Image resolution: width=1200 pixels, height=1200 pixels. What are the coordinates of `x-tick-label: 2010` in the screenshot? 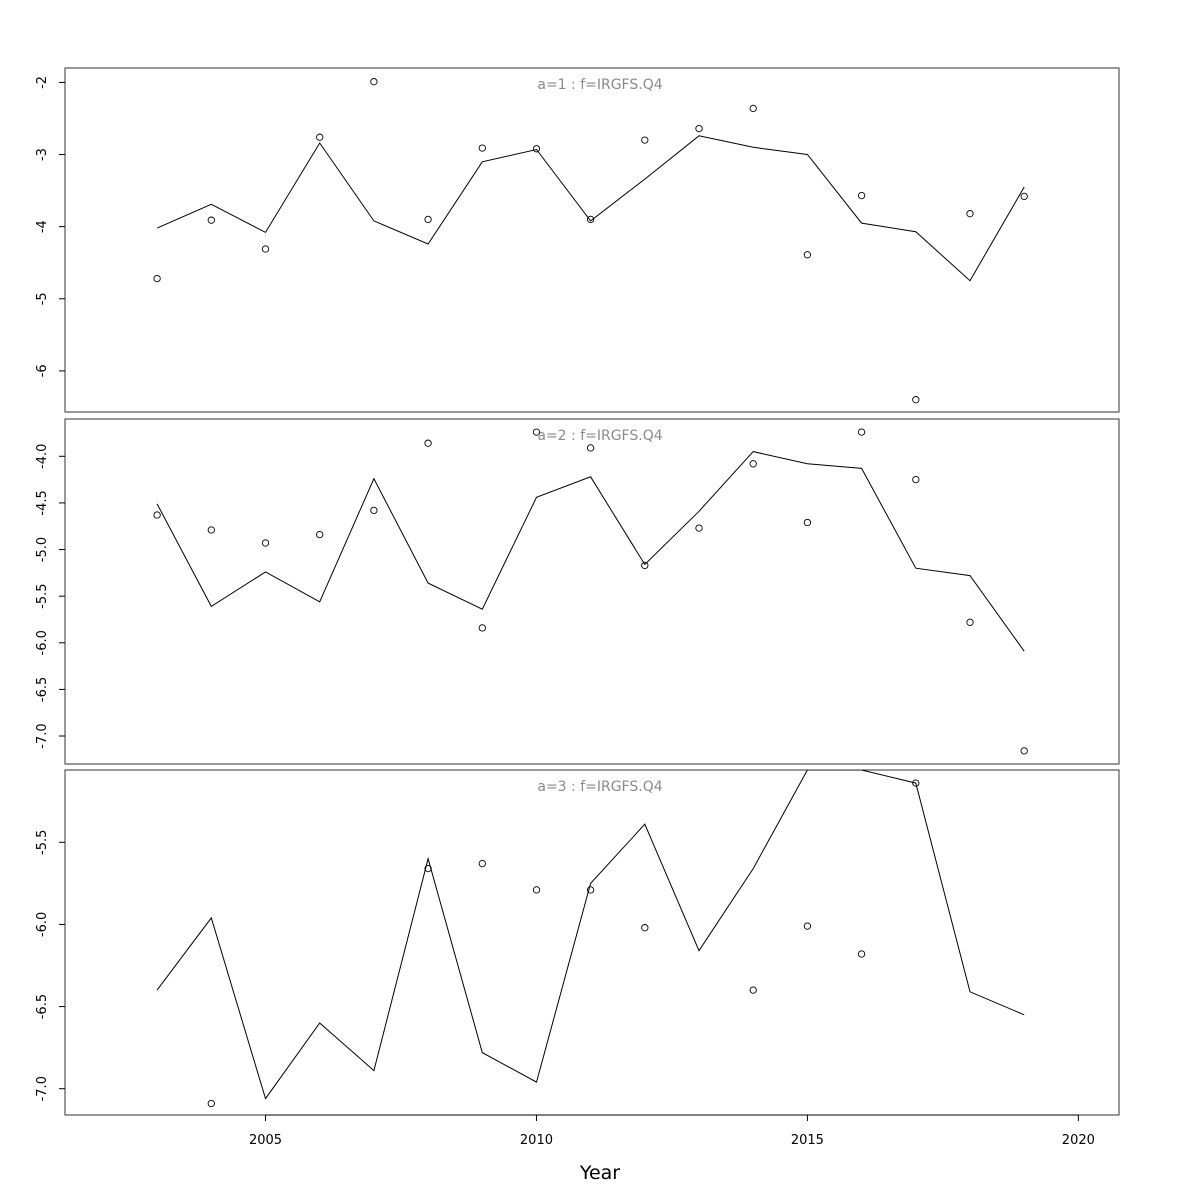 It's located at (536, 1140).